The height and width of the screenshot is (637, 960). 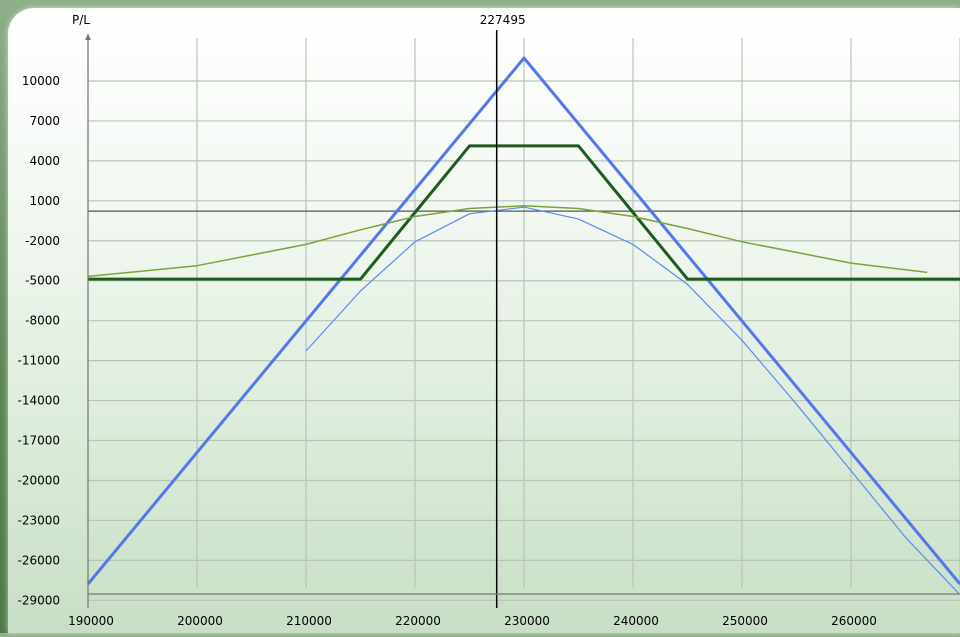 I want to click on x-tick-label: 230000, so click(x=527, y=621).